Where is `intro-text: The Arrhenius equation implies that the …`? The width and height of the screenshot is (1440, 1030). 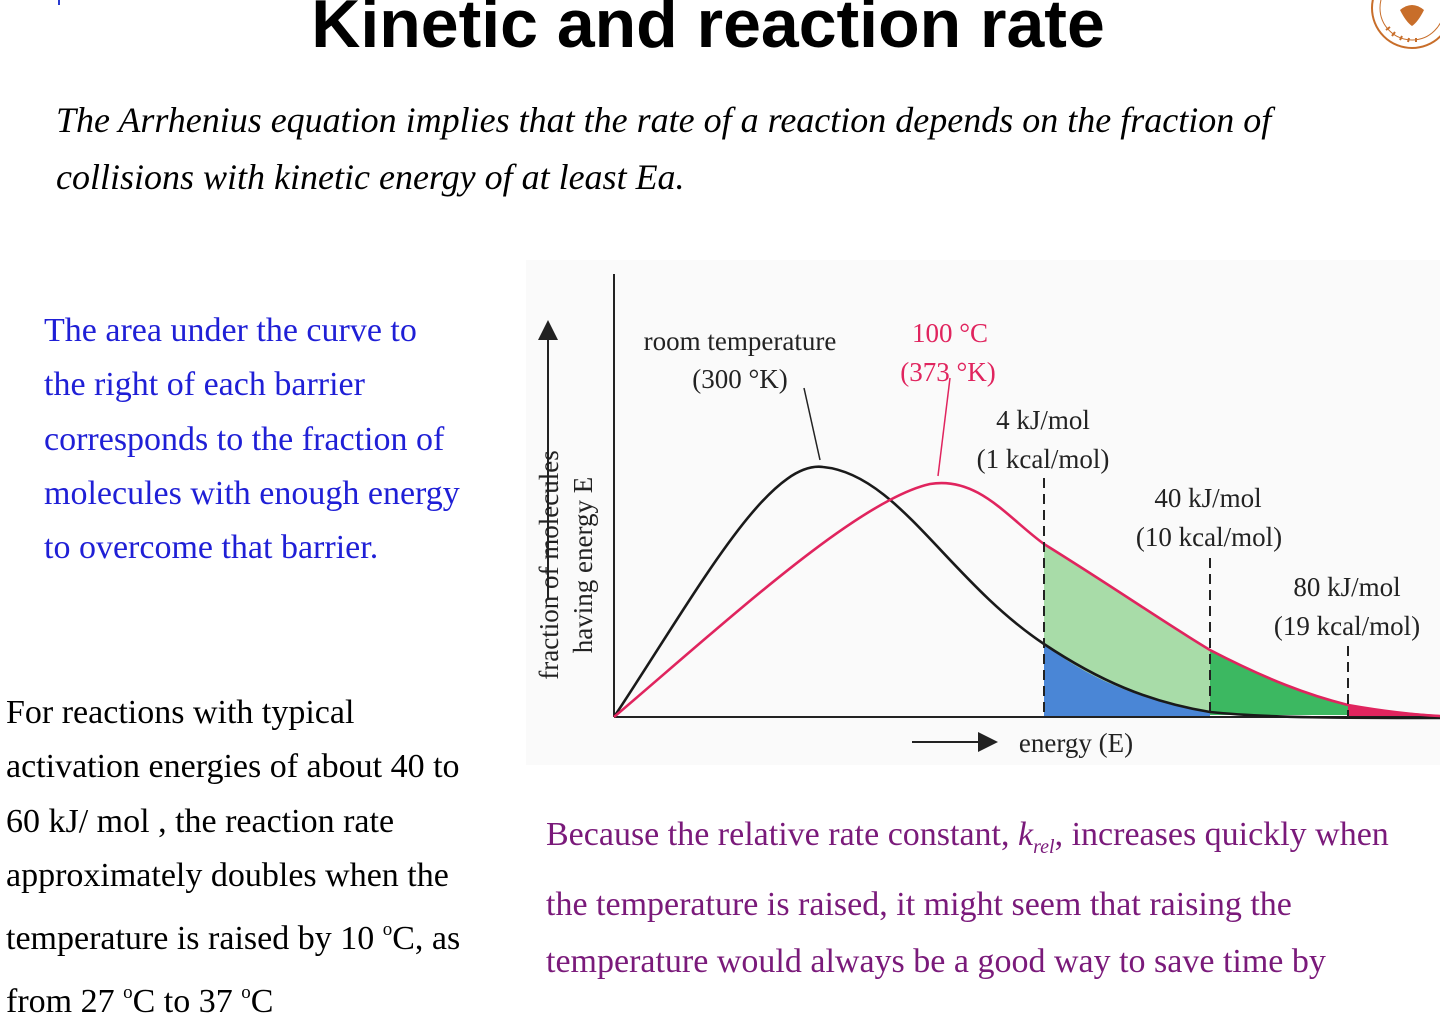 intro-text: The Arrhenius equation implies that the … is located at coordinates (664, 148).